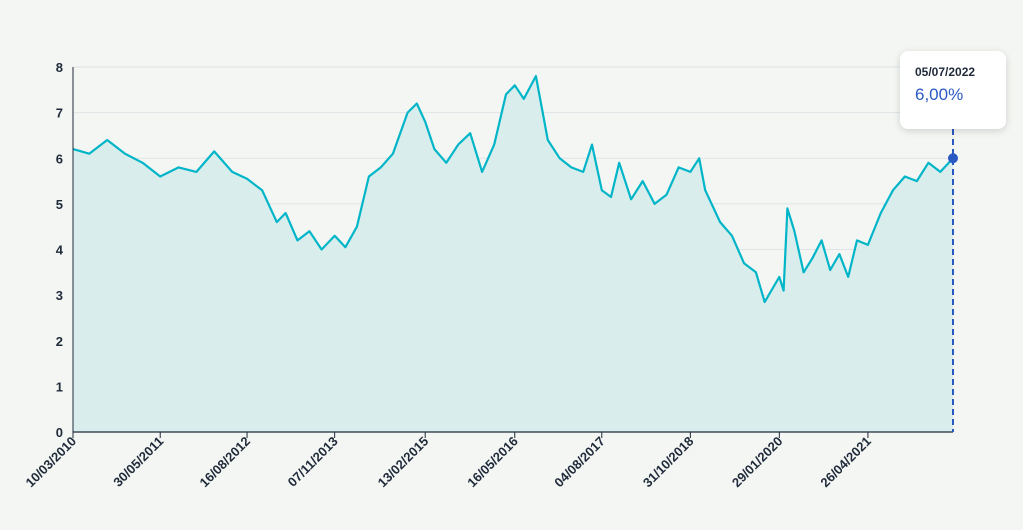  I want to click on x-tick-label: 04/08/2017, so click(579, 462).